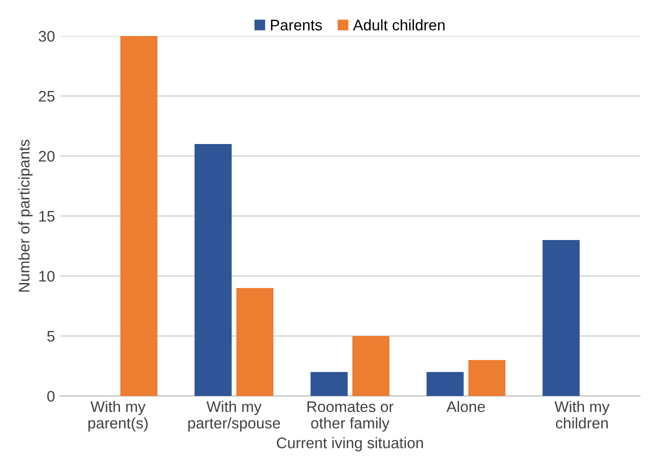 Image resolution: width=654 pixels, height=476 pixels. Describe the element at coordinates (349, 444) in the screenshot. I see `x-axis-title: Current iving situation` at that location.